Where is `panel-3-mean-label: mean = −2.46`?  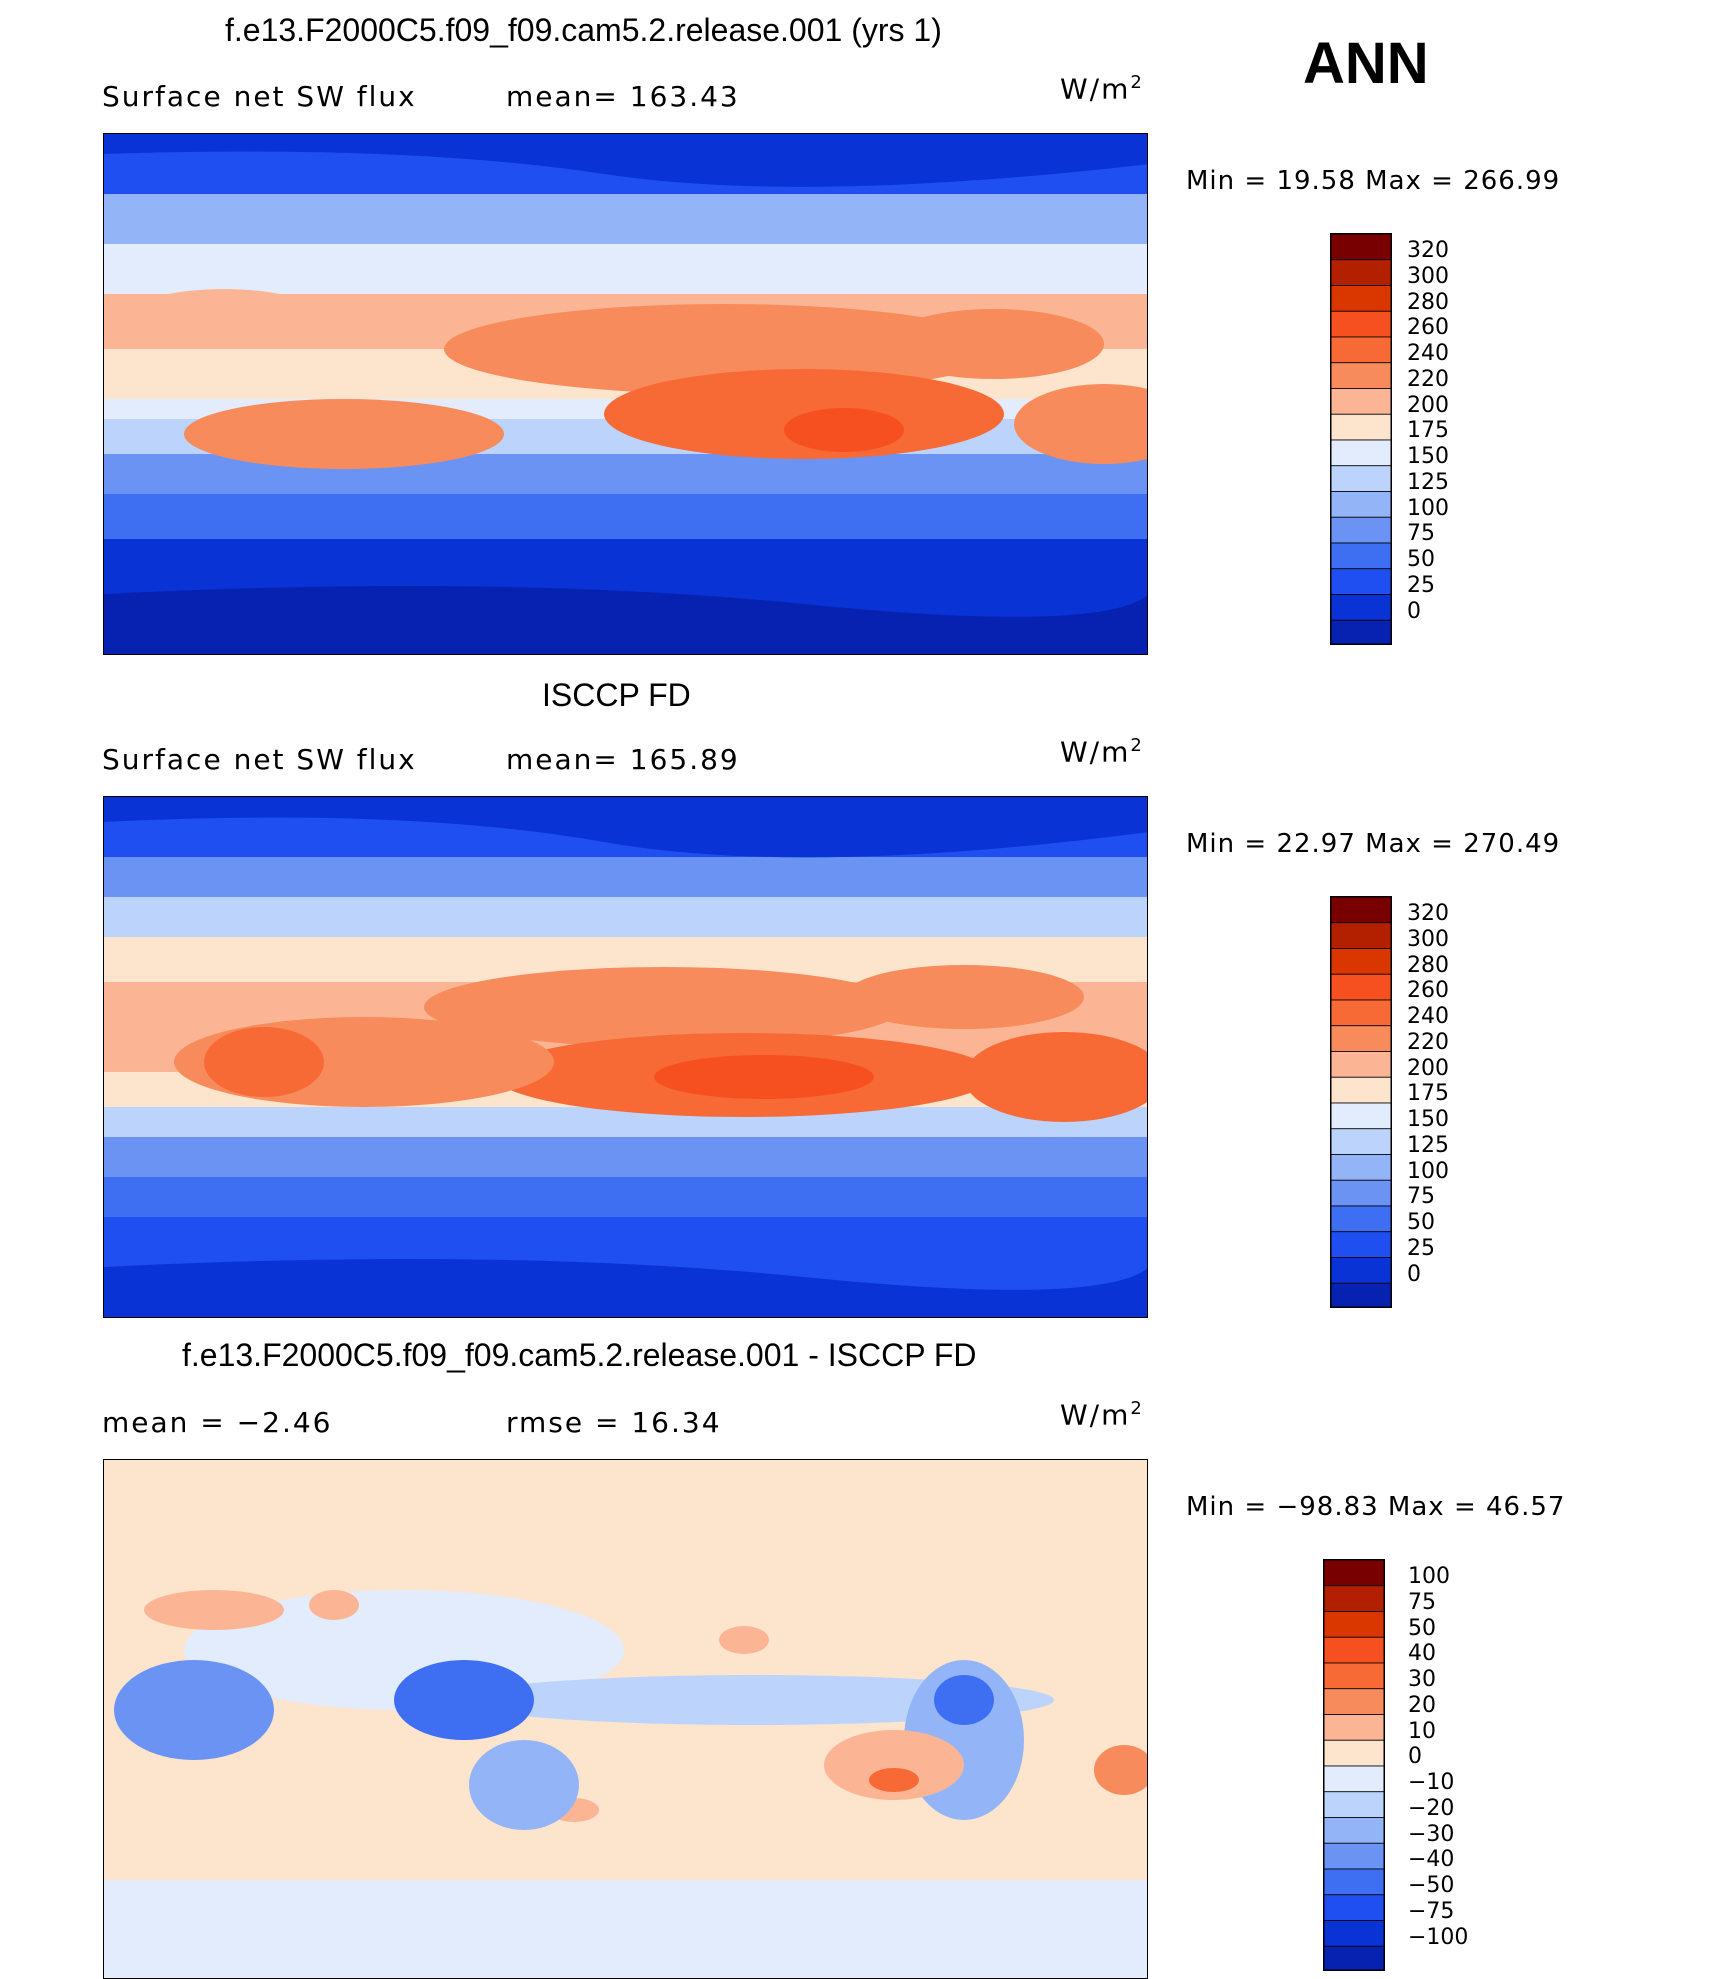
panel-3-mean-label: mean = −2.46 is located at coordinates (217, 1422).